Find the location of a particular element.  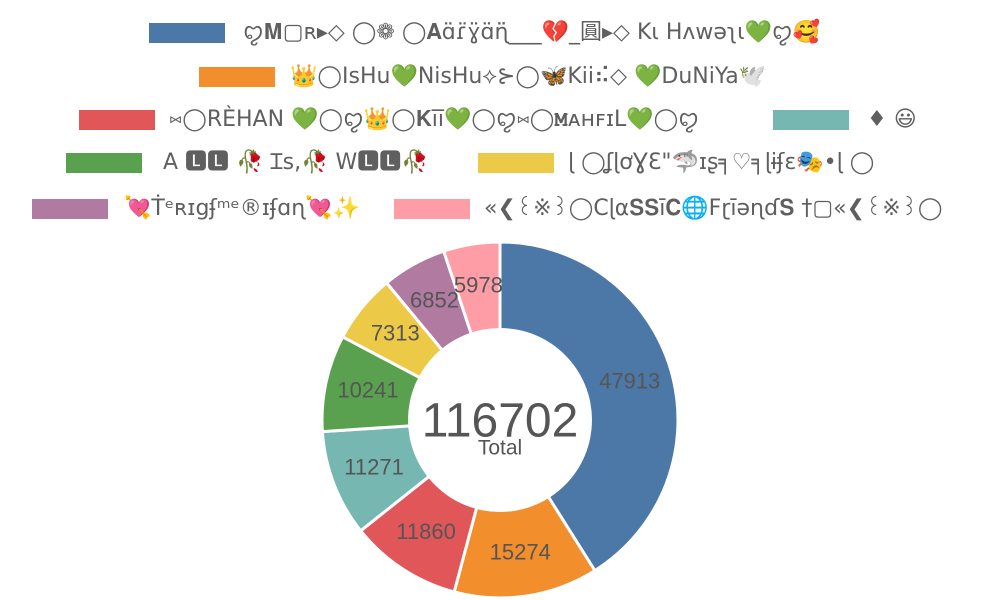

legend-label: A 🅻🅻 🥀 Ɪs,🥀 W🅻🅻🥀 is located at coordinates (296, 161).